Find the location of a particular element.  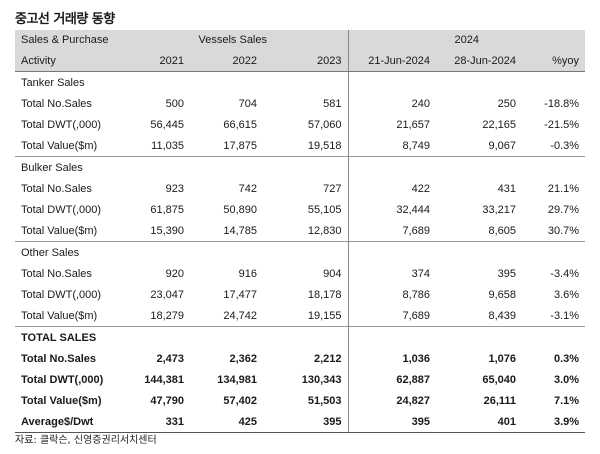

table-cell: 17,477 is located at coordinates (240, 294).